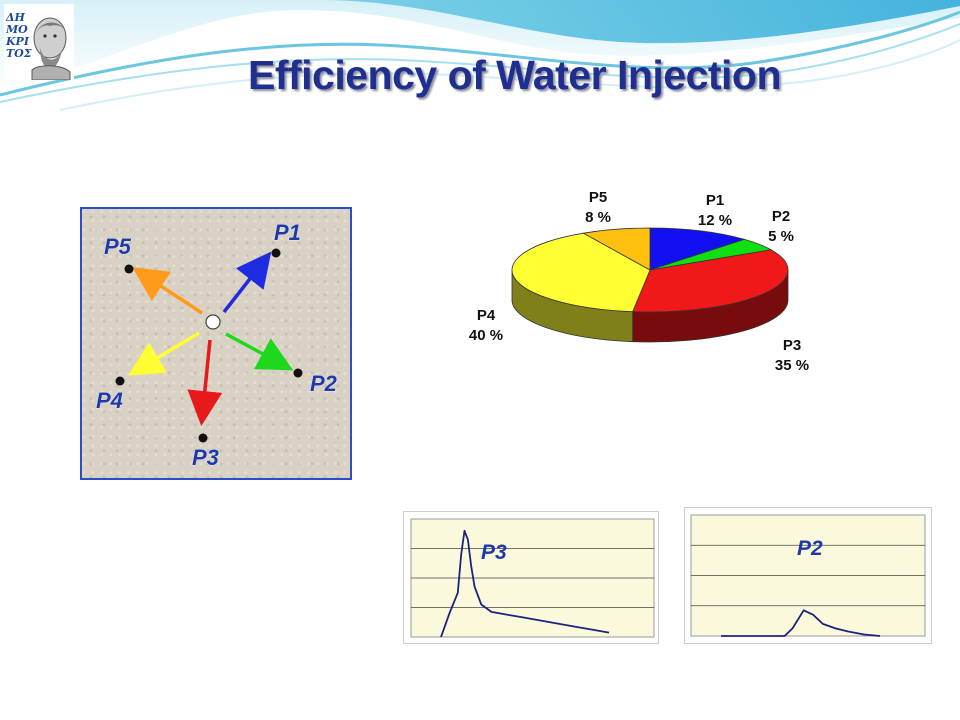 The image size is (960, 720). What do you see at coordinates (298, 373) in the screenshot?
I see `well-dot-p2` at bounding box center [298, 373].